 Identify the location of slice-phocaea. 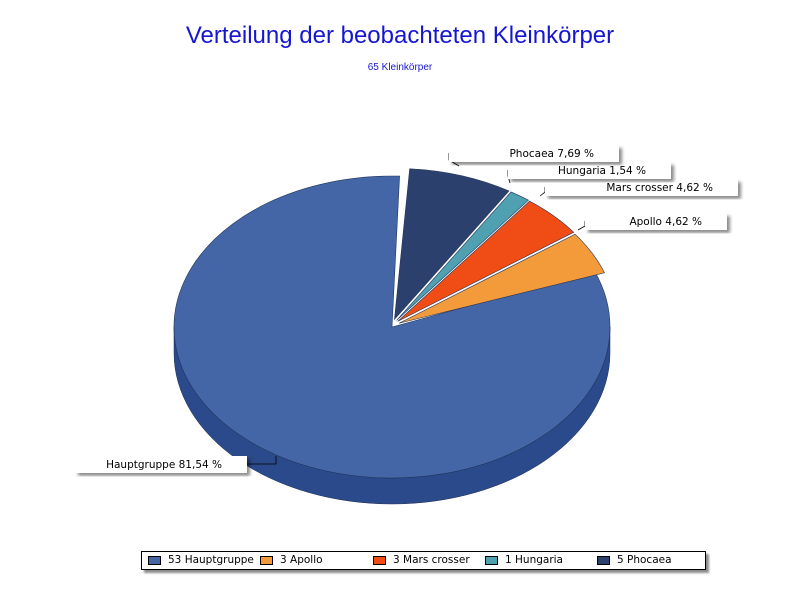
(452, 244).